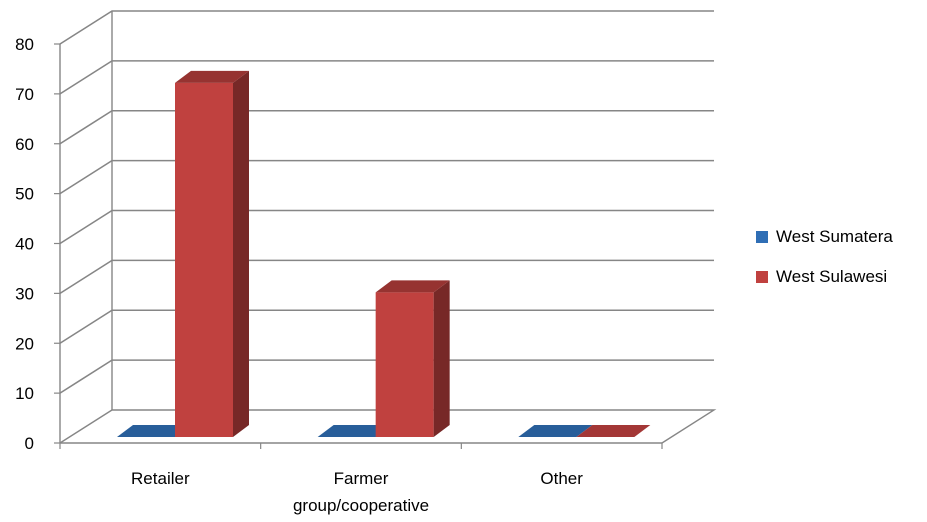 This screenshot has height=522, width=927. I want to click on y-tick-label: 20, so click(24, 343).